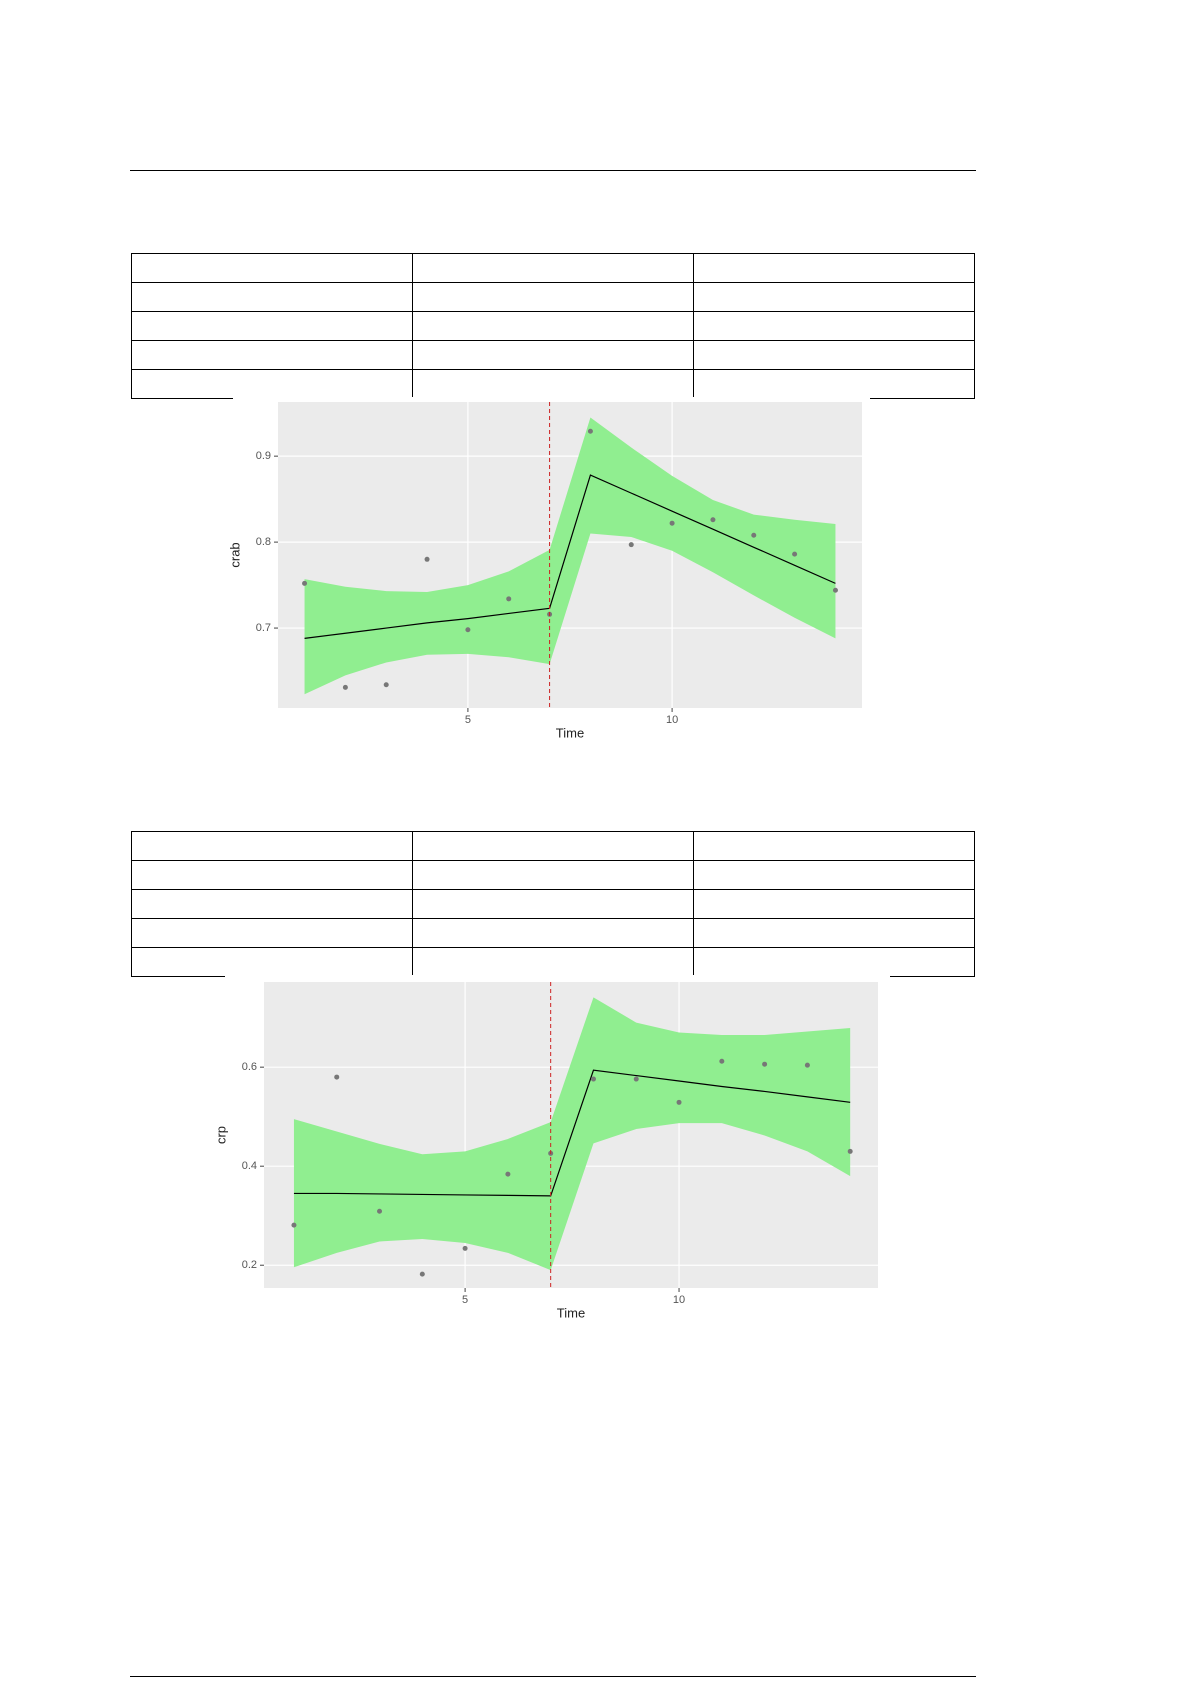 This screenshot has width=1192, height=1685. What do you see at coordinates (553, 170) in the screenshot?
I see `header-rule` at bounding box center [553, 170].